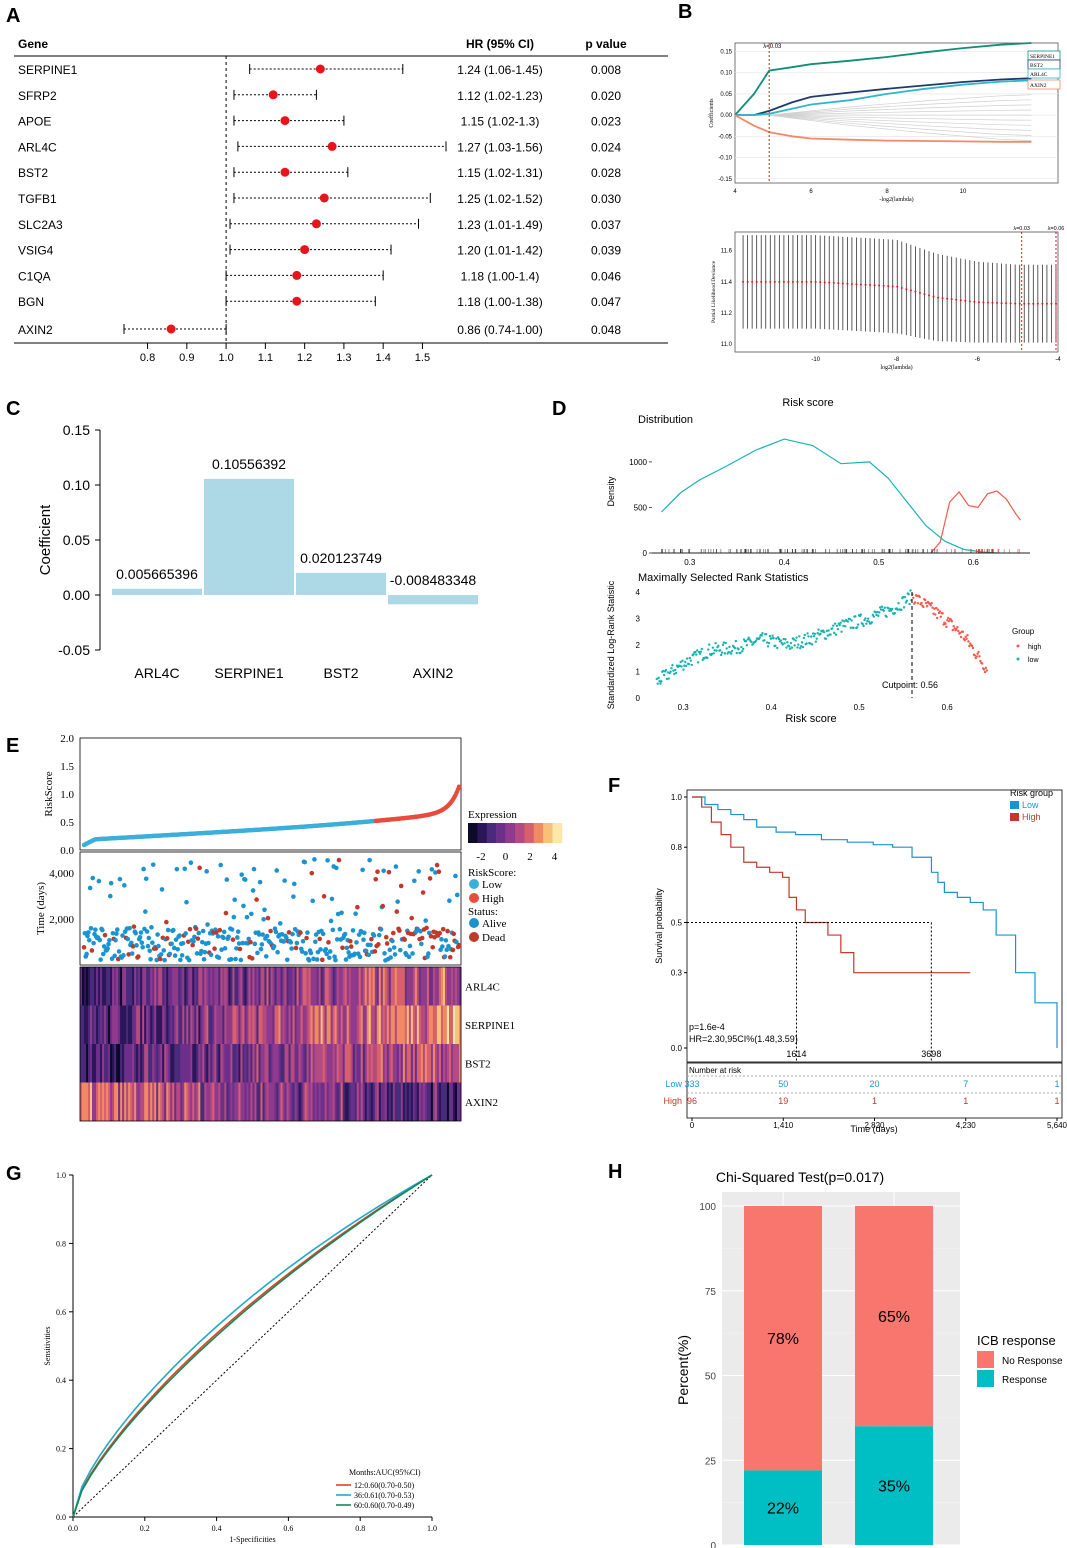  What do you see at coordinates (796, 1054) in the screenshot?
I see `f-median-label: 1614` at bounding box center [796, 1054].